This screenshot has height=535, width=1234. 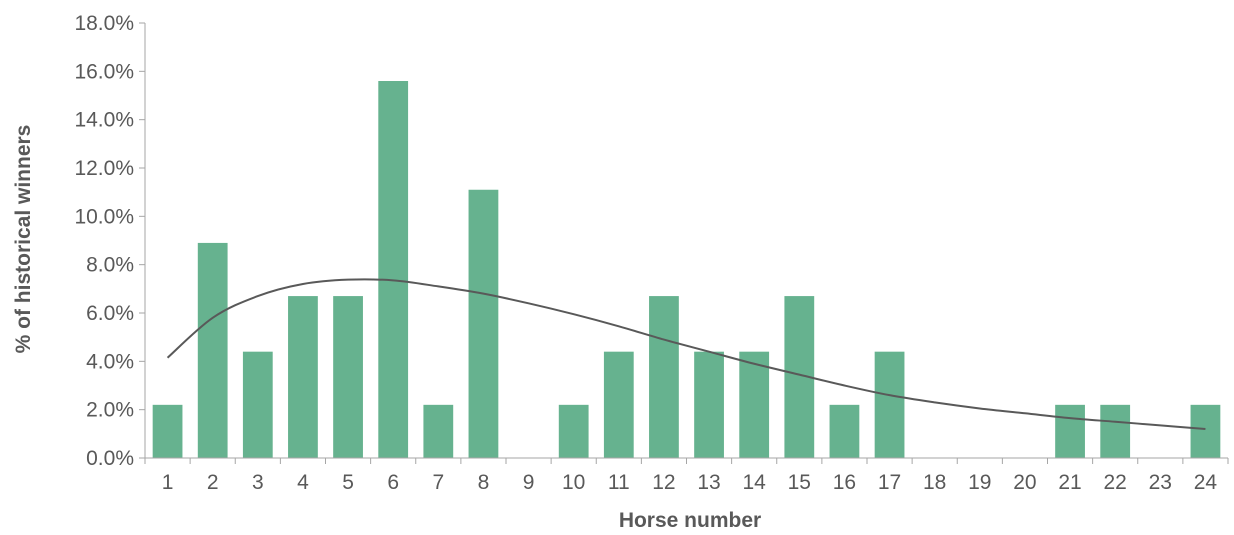 What do you see at coordinates (690, 520) in the screenshot?
I see `x-axis-title: Horse number` at bounding box center [690, 520].